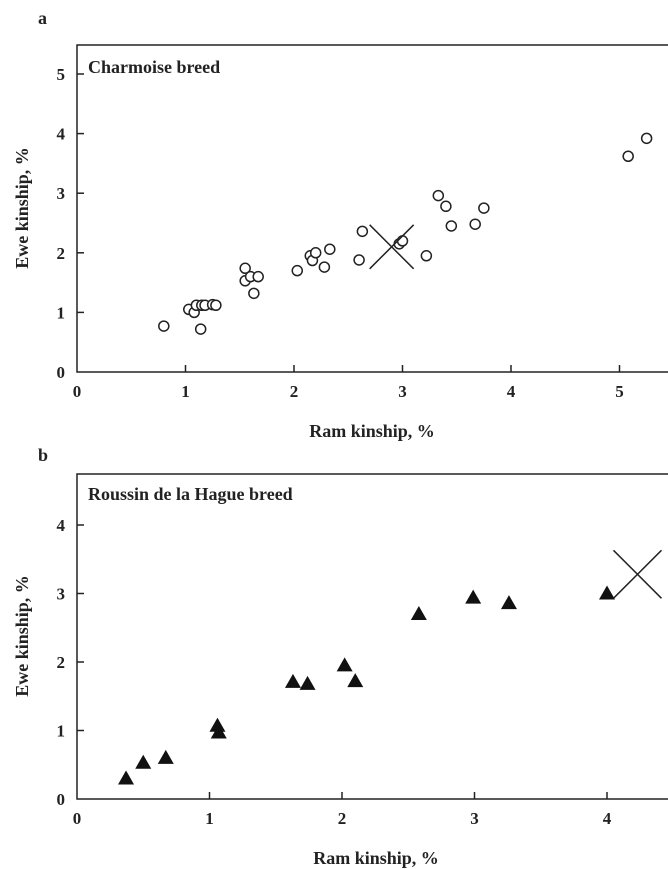 The width and height of the screenshot is (668, 869). What do you see at coordinates (402, 391) in the screenshot?
I see `panel-a-x-tick-label: 3` at bounding box center [402, 391].